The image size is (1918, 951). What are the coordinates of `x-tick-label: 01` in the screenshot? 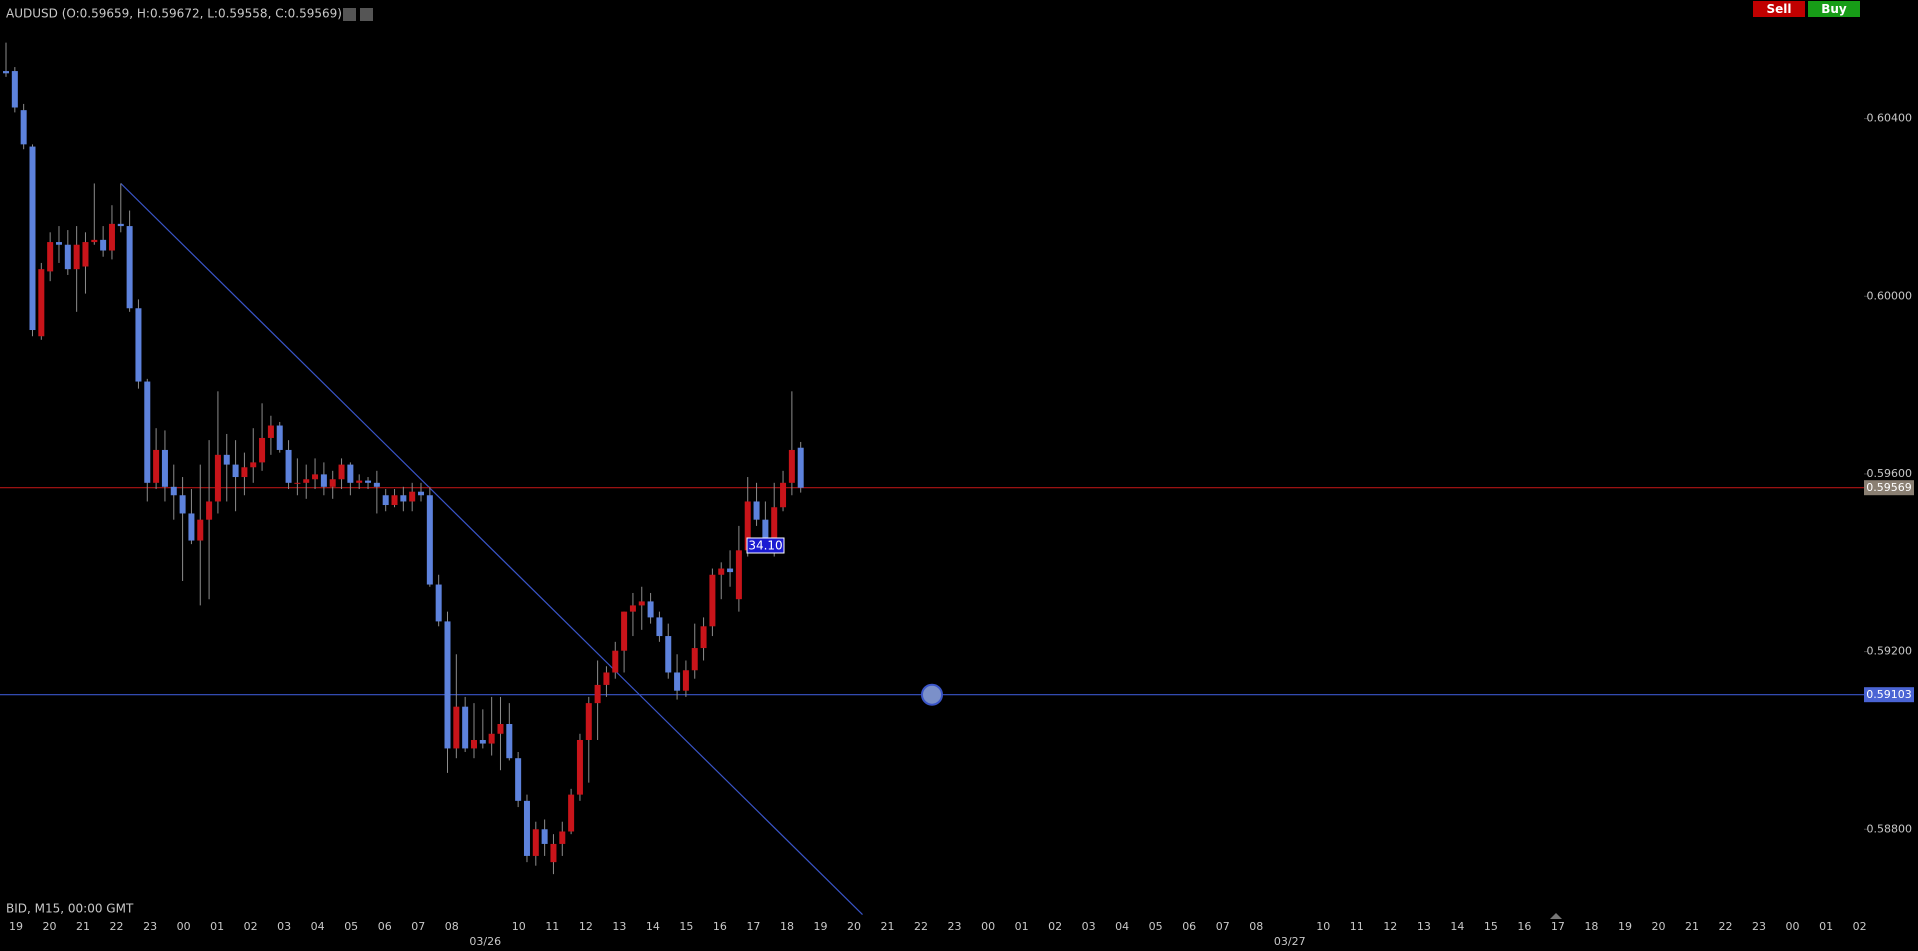 It's located at (1022, 926).